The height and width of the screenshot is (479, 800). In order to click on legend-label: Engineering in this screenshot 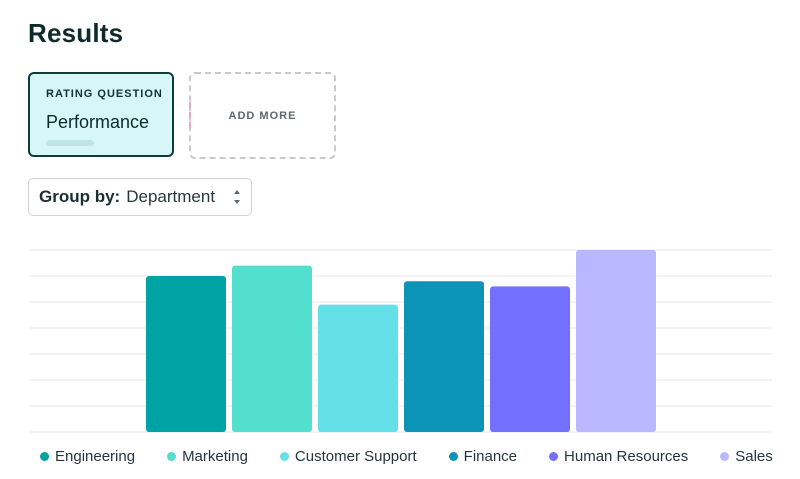, I will do `click(95, 456)`.